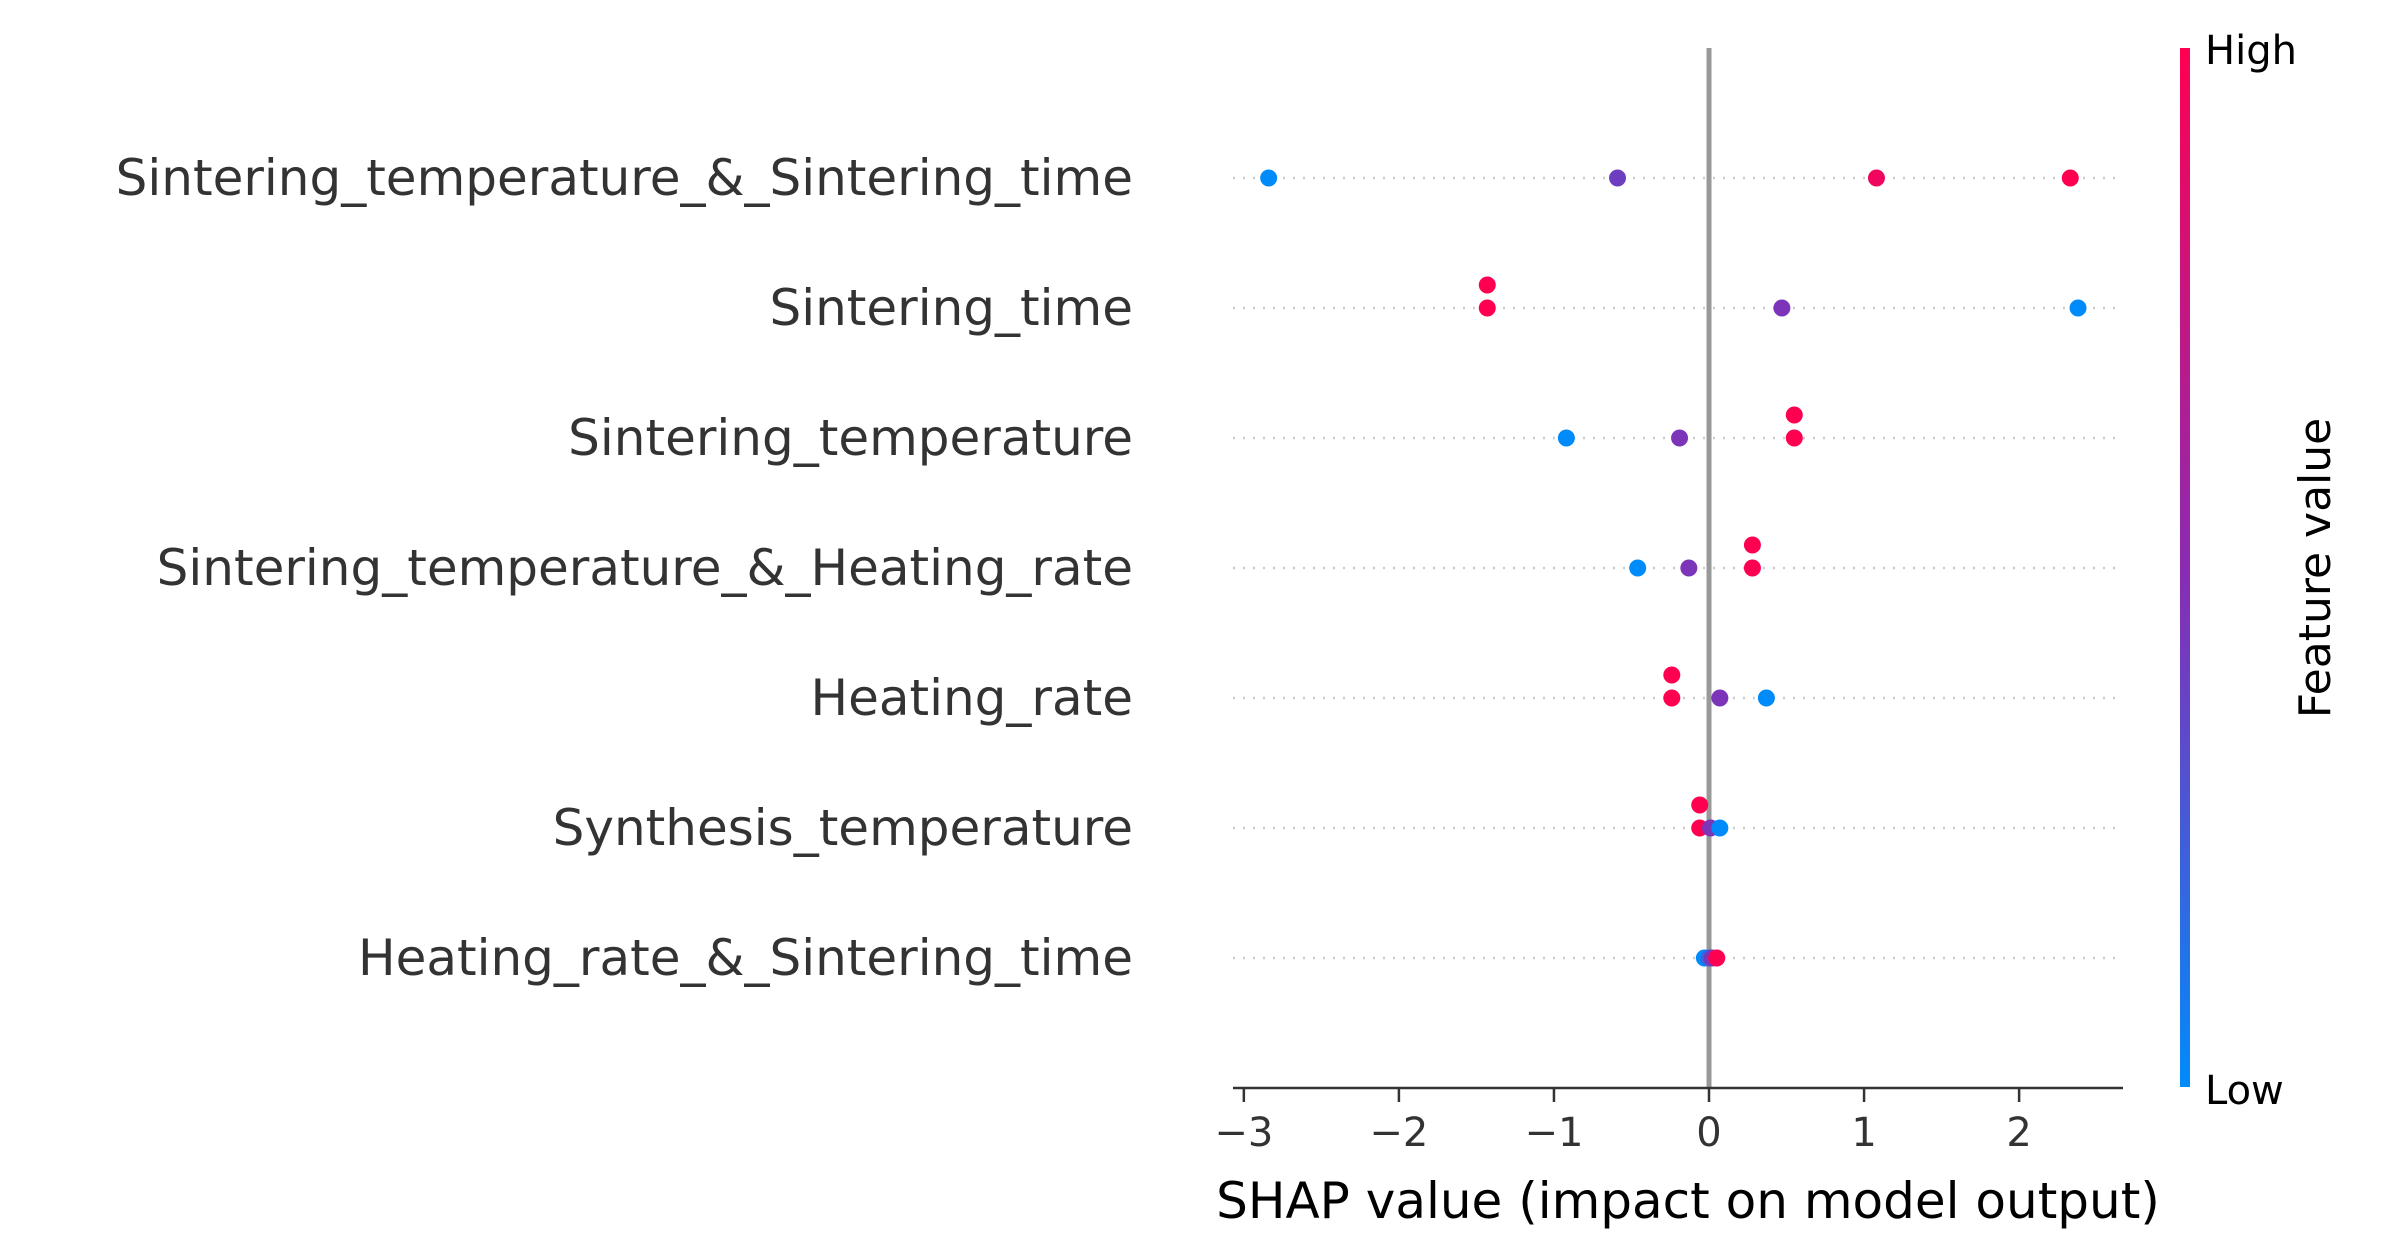 The width and height of the screenshot is (2383, 1257). What do you see at coordinates (850, 438) in the screenshot?
I see `feature-label: Sintering_temperature` at bounding box center [850, 438].